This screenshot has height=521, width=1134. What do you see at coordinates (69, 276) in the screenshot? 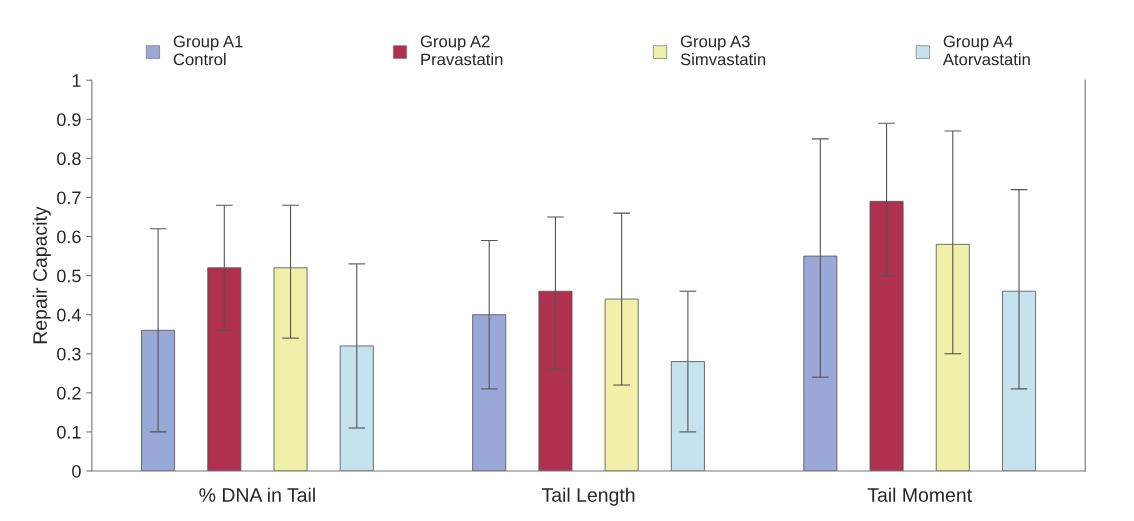
I see `y-tick-label: 0.5` at bounding box center [69, 276].